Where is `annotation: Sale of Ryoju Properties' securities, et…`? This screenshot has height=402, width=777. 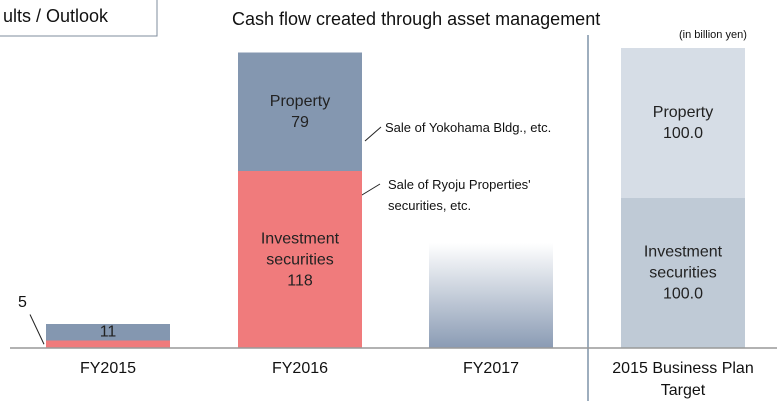
annotation: Sale of Ryoju Properties' securities, et… is located at coordinates (459, 195).